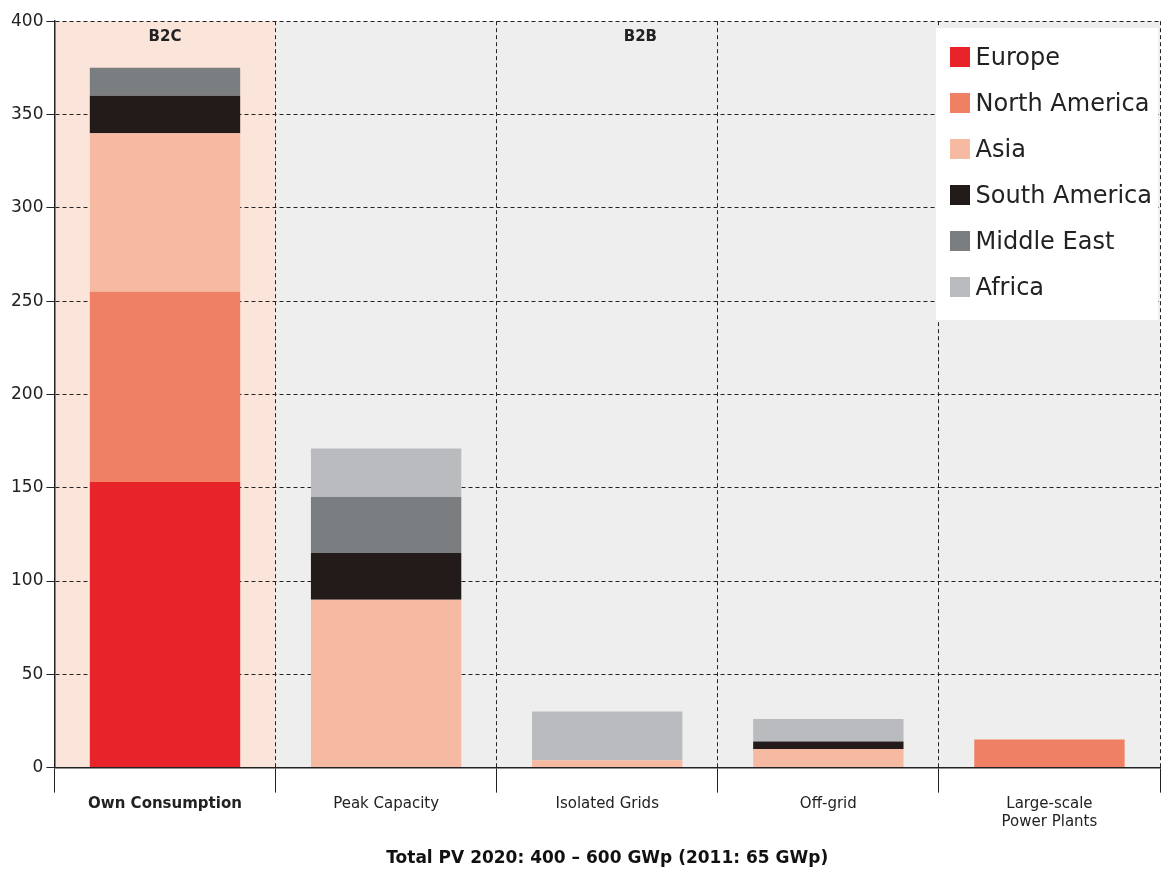 Image resolution: width=1176 pixels, height=883 pixels. Describe the element at coordinates (165, 803) in the screenshot. I see `x-tick-label: Own Consumption` at that location.